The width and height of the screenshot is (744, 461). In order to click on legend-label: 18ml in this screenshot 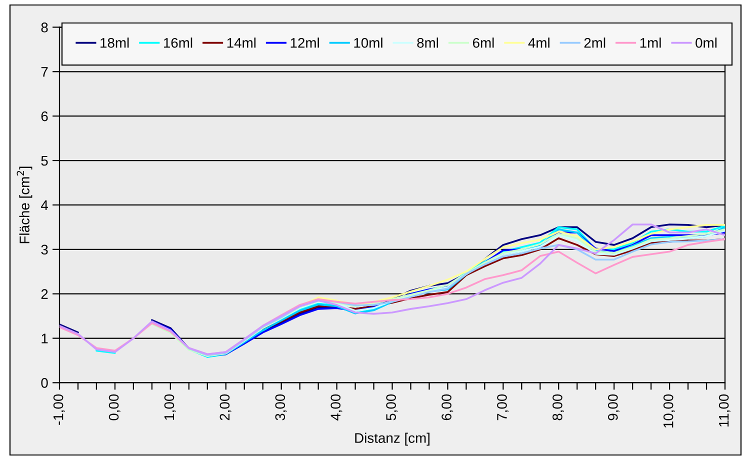, I will do `click(114, 43)`.